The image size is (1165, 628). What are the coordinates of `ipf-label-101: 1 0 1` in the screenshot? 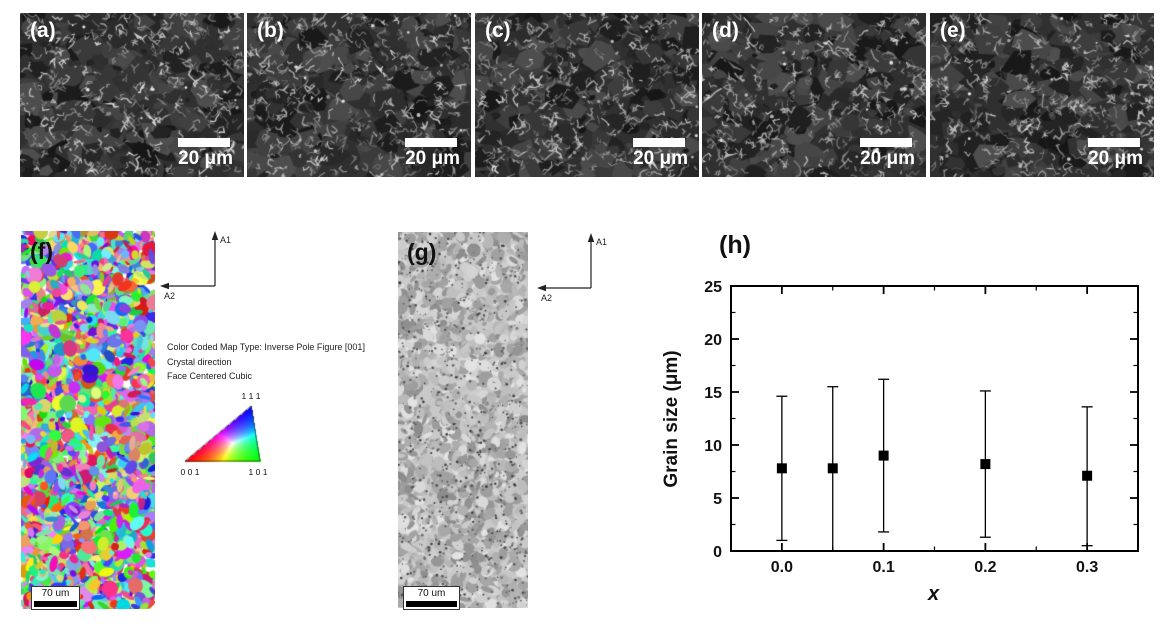 It's located at (258, 472).